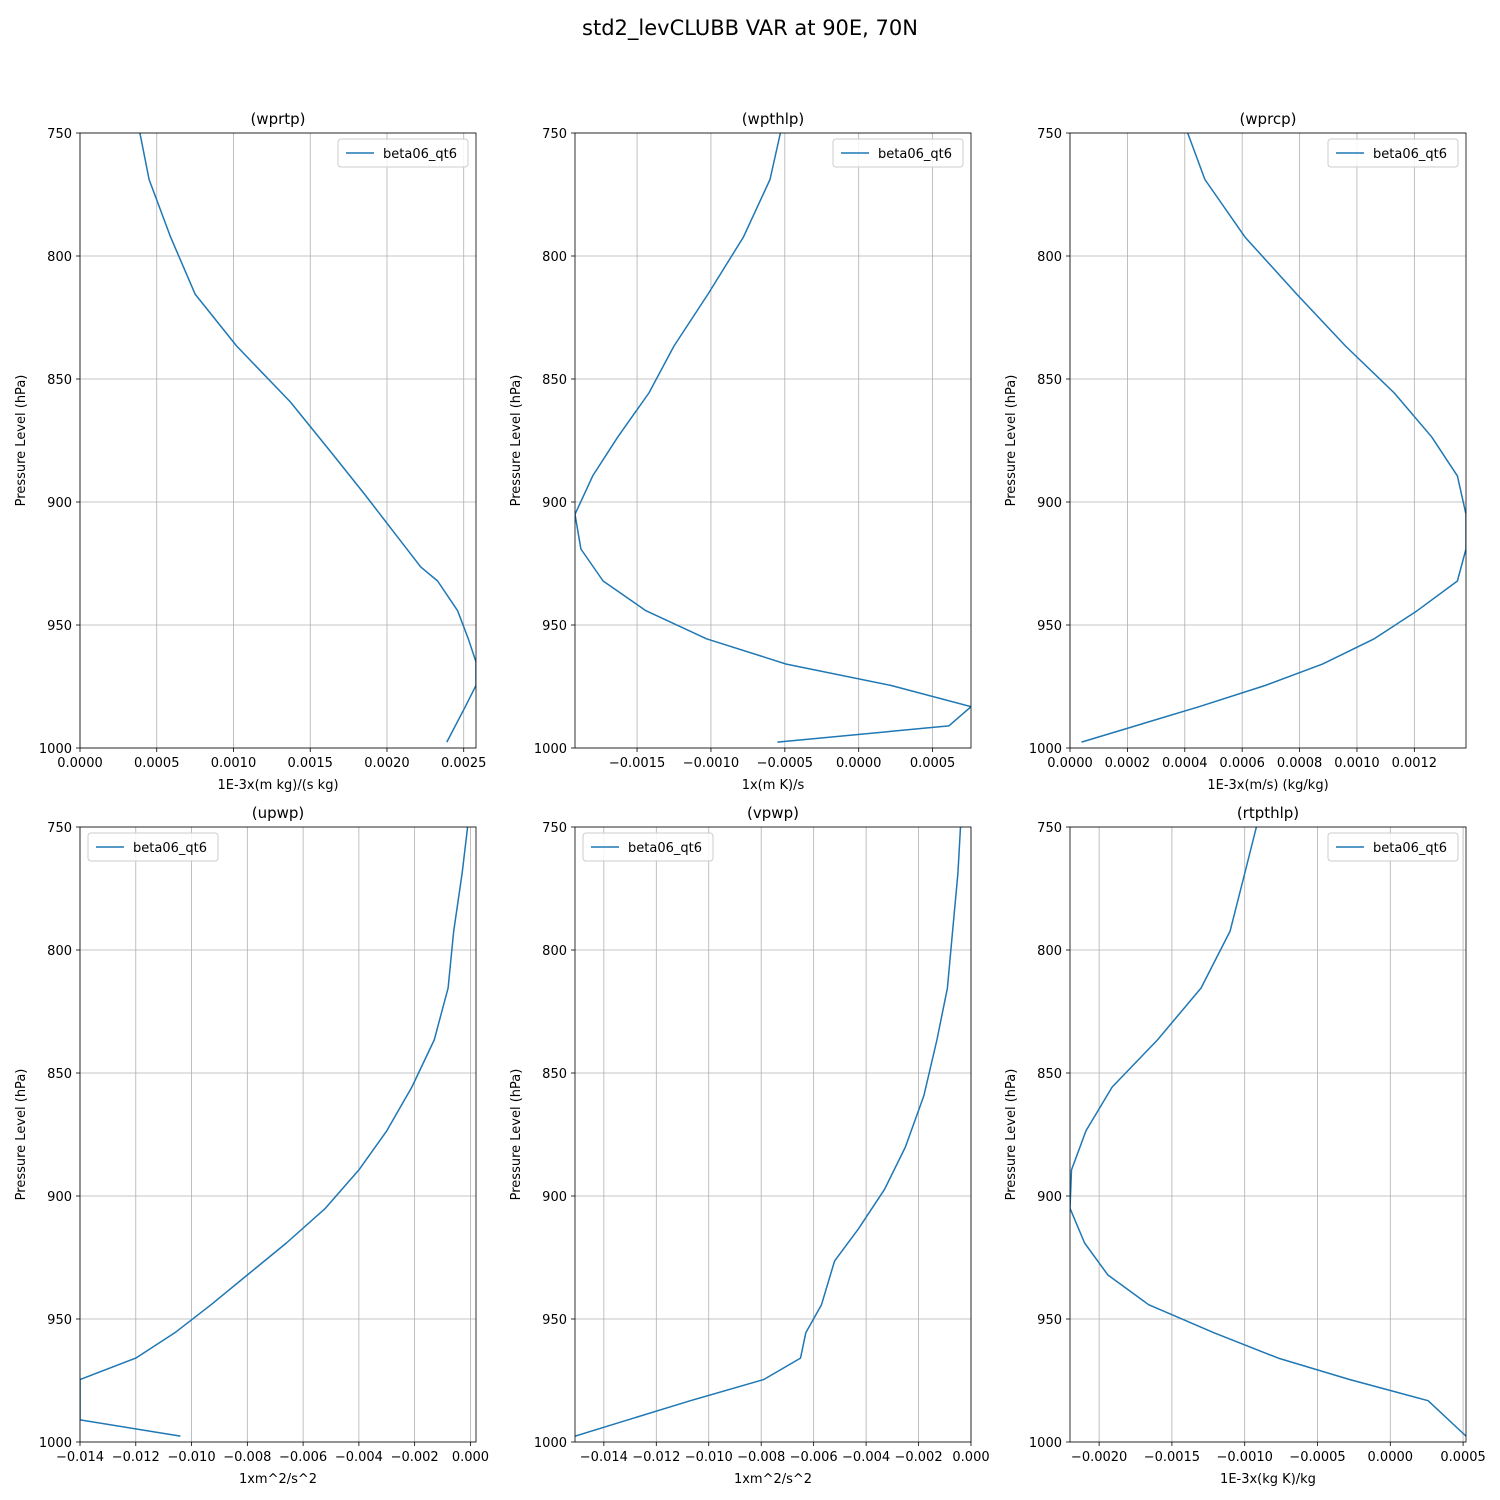 This screenshot has height=1500, width=1500. I want to click on x-tick-label: 0.0008, so click(1300, 763).